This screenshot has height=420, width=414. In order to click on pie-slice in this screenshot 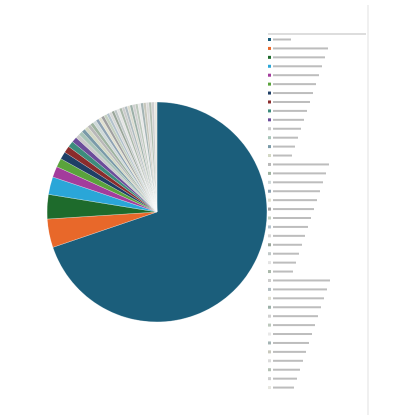, I will do `click(156, 157)`.